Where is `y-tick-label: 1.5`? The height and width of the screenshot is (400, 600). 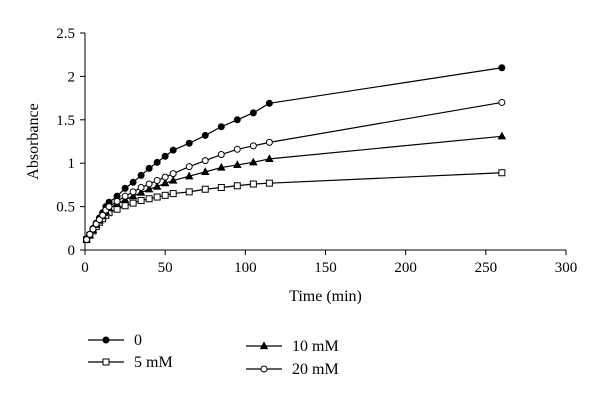
y-tick-label: 1.5 is located at coordinates (65, 121).